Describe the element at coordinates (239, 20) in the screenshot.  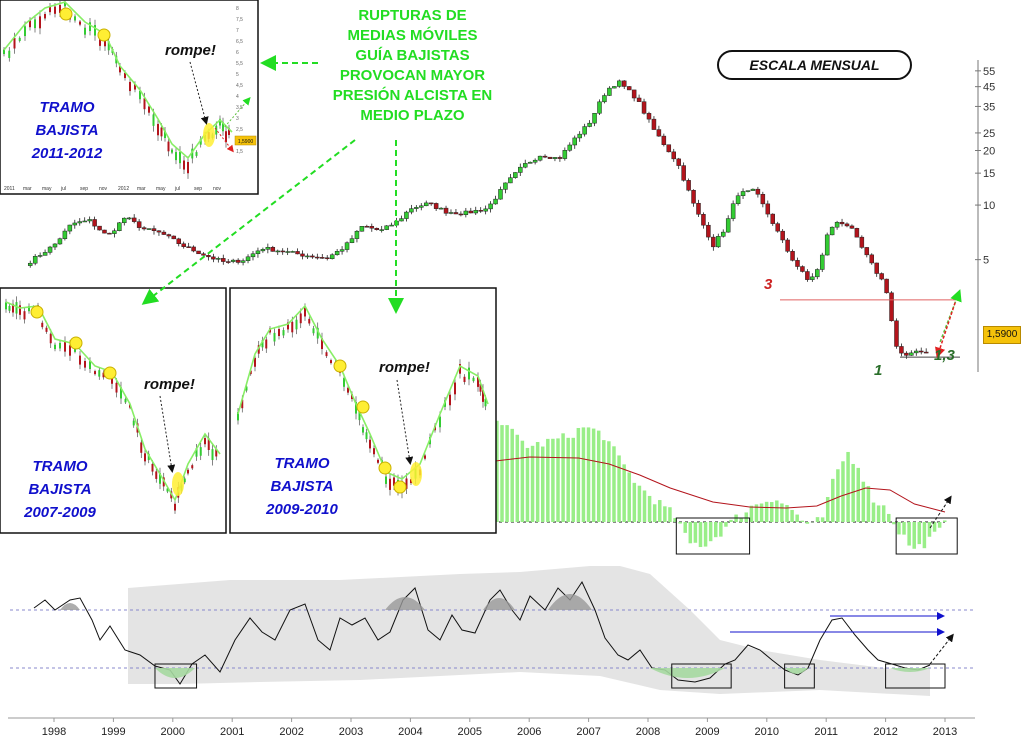
I see `inset-small-y-label: 7,5` at that location.